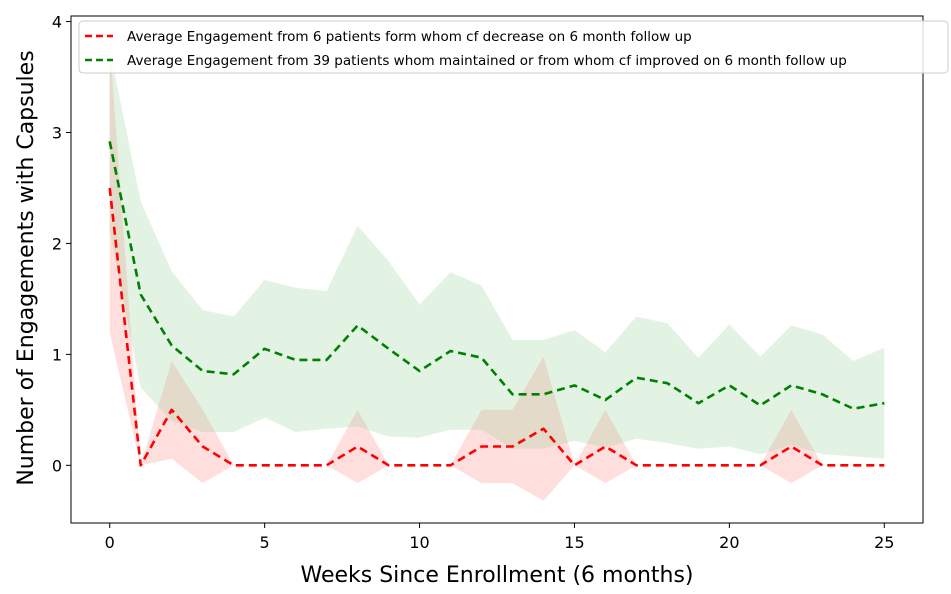 This screenshot has height=594, width=951. Describe the element at coordinates (265, 542) in the screenshot. I see `x-tick-label: 5` at that location.